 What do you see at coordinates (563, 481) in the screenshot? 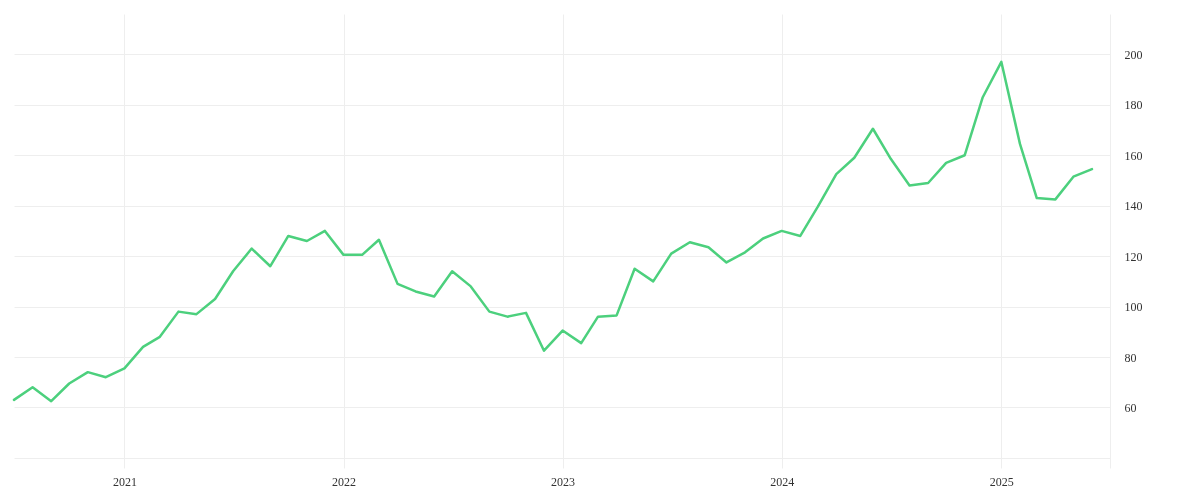
I see `x-tick-label: 2023` at bounding box center [563, 481].